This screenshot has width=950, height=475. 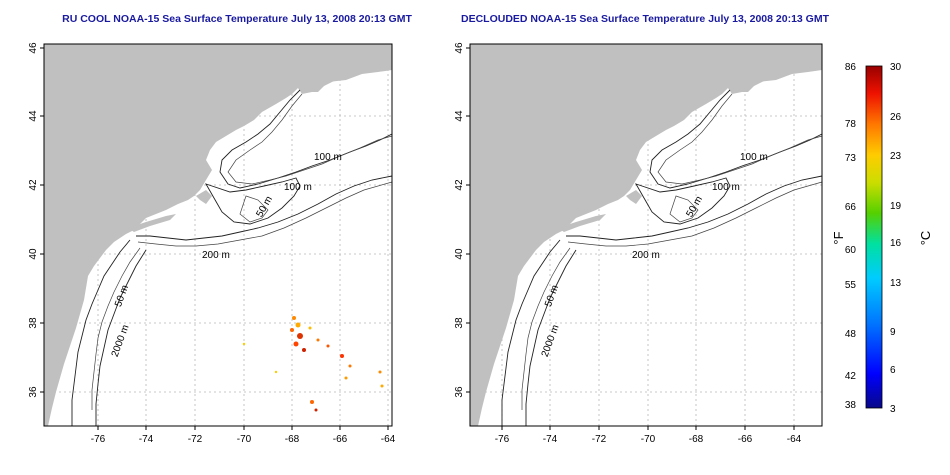 I want to click on left-lat-tick-38: 38, so click(x=33, y=323).